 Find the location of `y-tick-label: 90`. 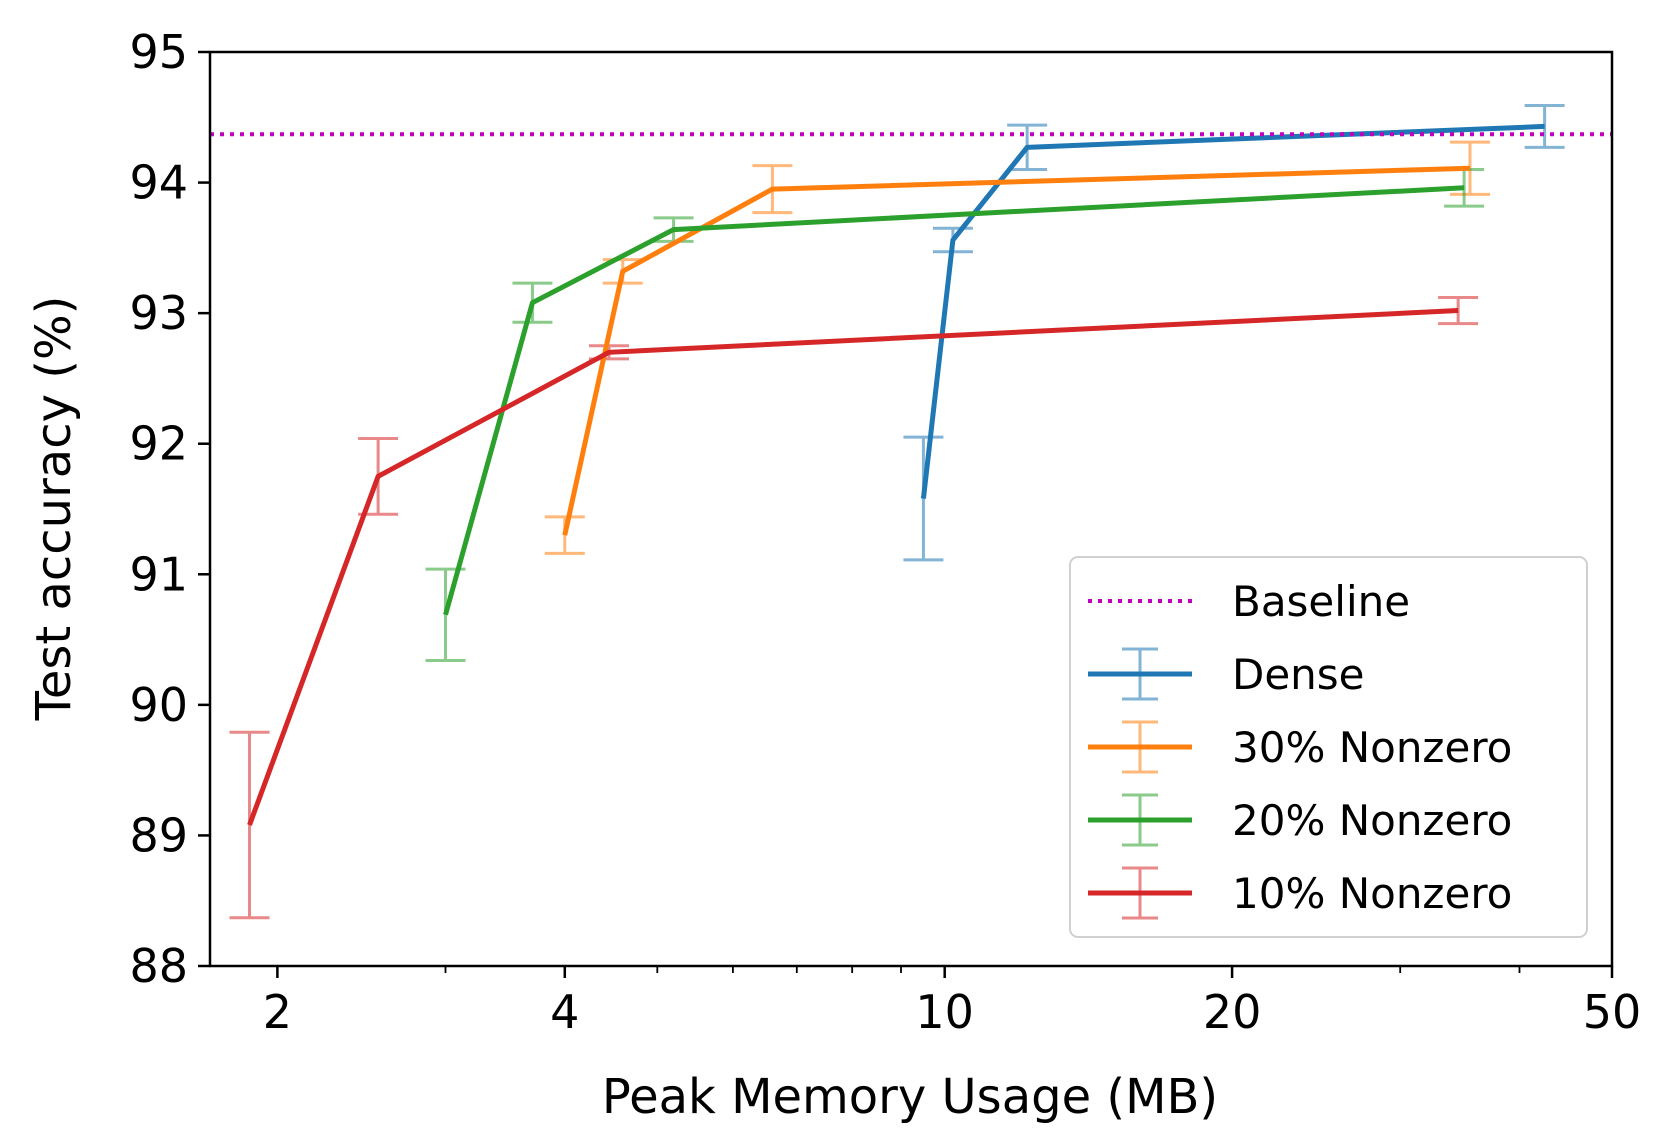

y-tick-label: 90 is located at coordinates (158, 705).